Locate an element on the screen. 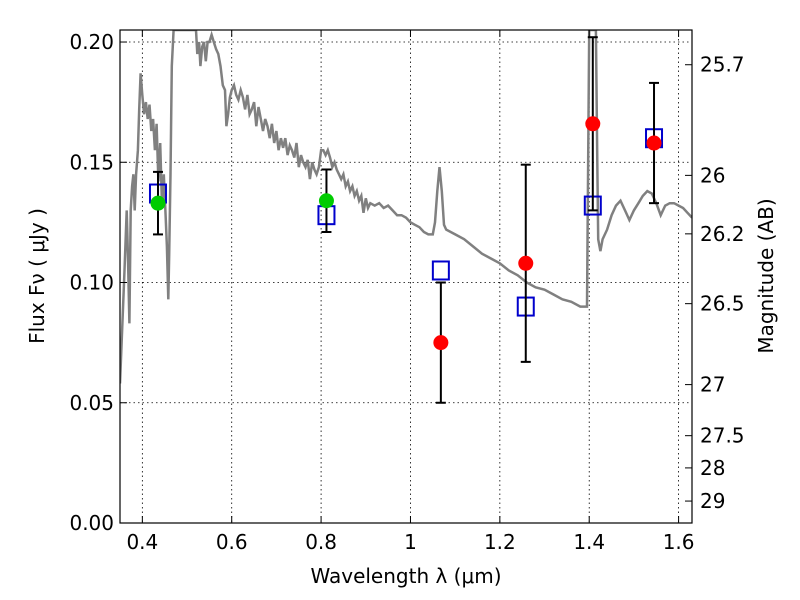 This screenshot has width=800, height=600. x-axis-label: Wavelength λ (μm) is located at coordinates (405, 576).